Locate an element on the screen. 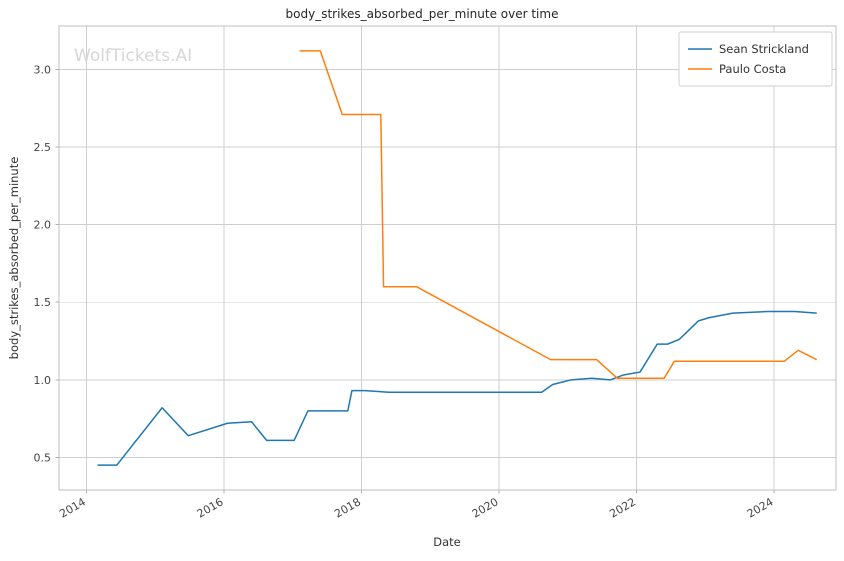  x-tick-marks is located at coordinates (430, 492).